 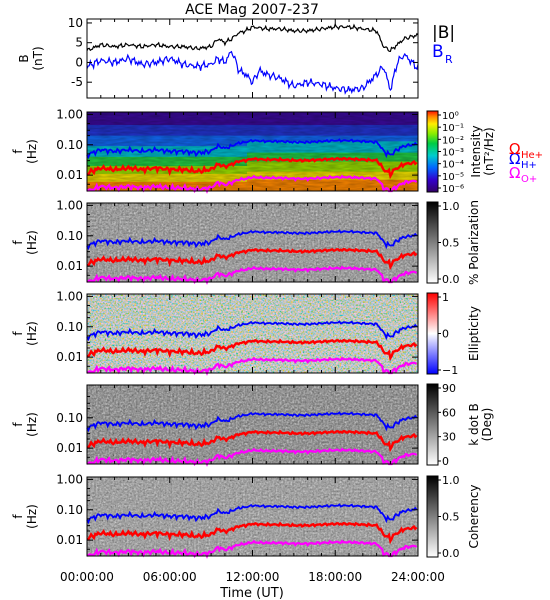 I want to click on colorbar-tick-label: 1.0, so click(x=451, y=480).